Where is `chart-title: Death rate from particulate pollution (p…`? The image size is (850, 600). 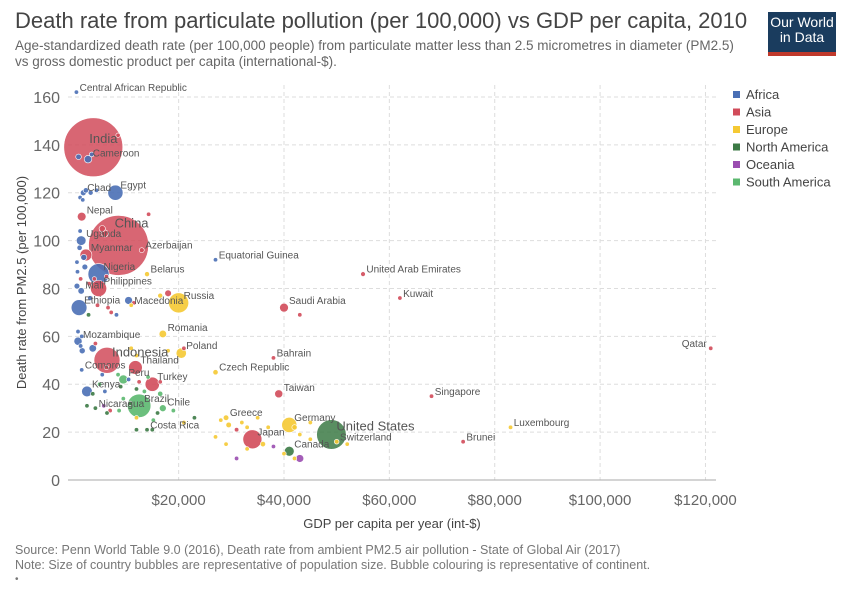
chart-title: Death rate from particulate pollution (p… is located at coordinates (381, 20).